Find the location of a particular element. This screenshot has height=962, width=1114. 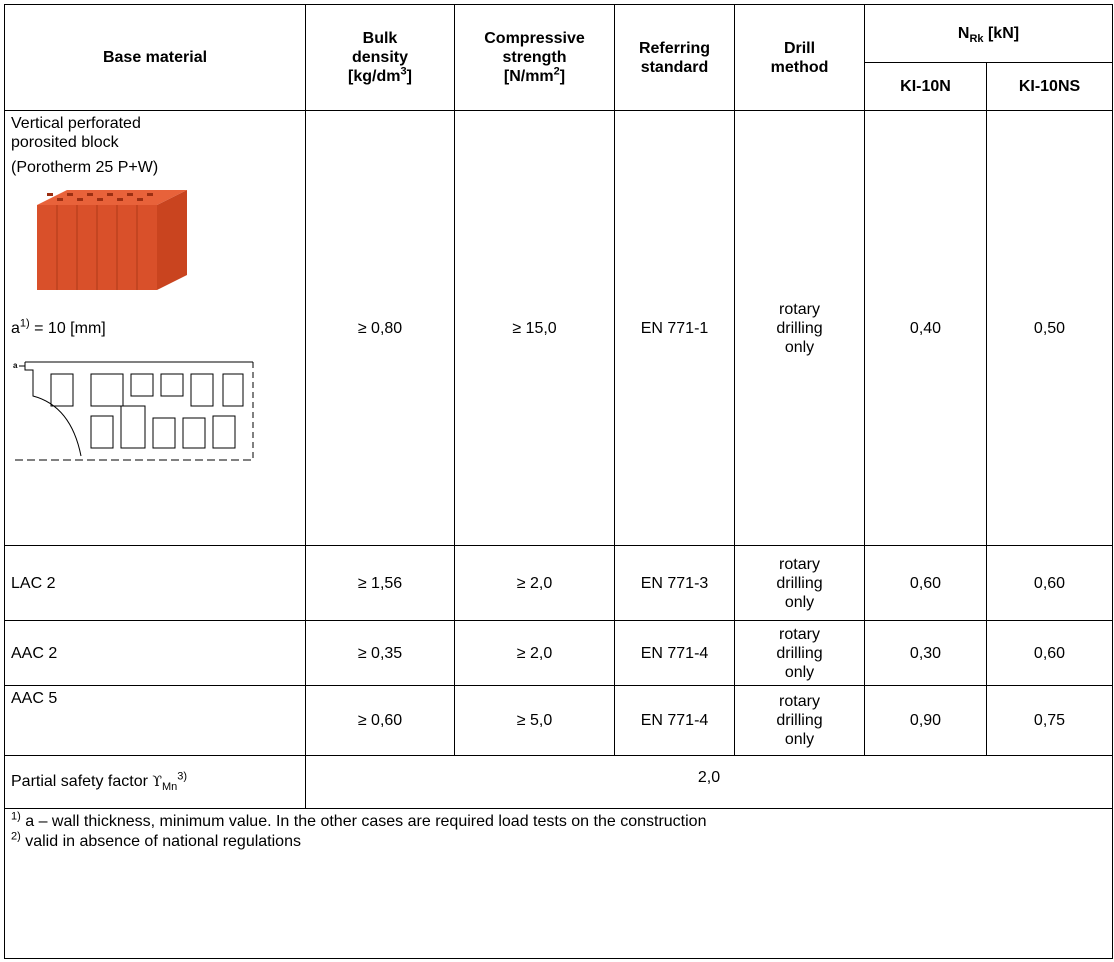

value: LAC 2 is located at coordinates (33, 583).